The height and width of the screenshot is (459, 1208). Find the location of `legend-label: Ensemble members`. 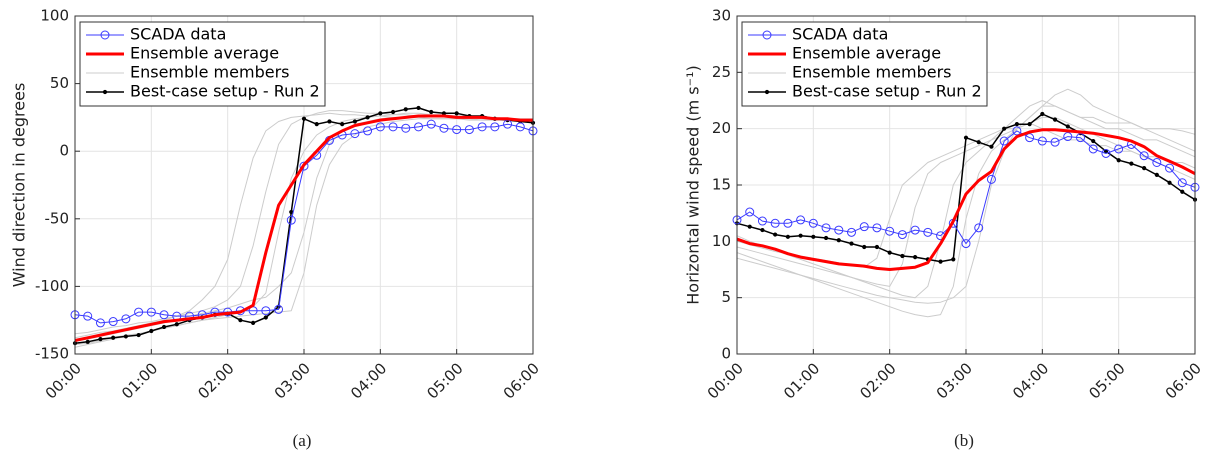

legend-label: Ensemble members is located at coordinates (209, 72).